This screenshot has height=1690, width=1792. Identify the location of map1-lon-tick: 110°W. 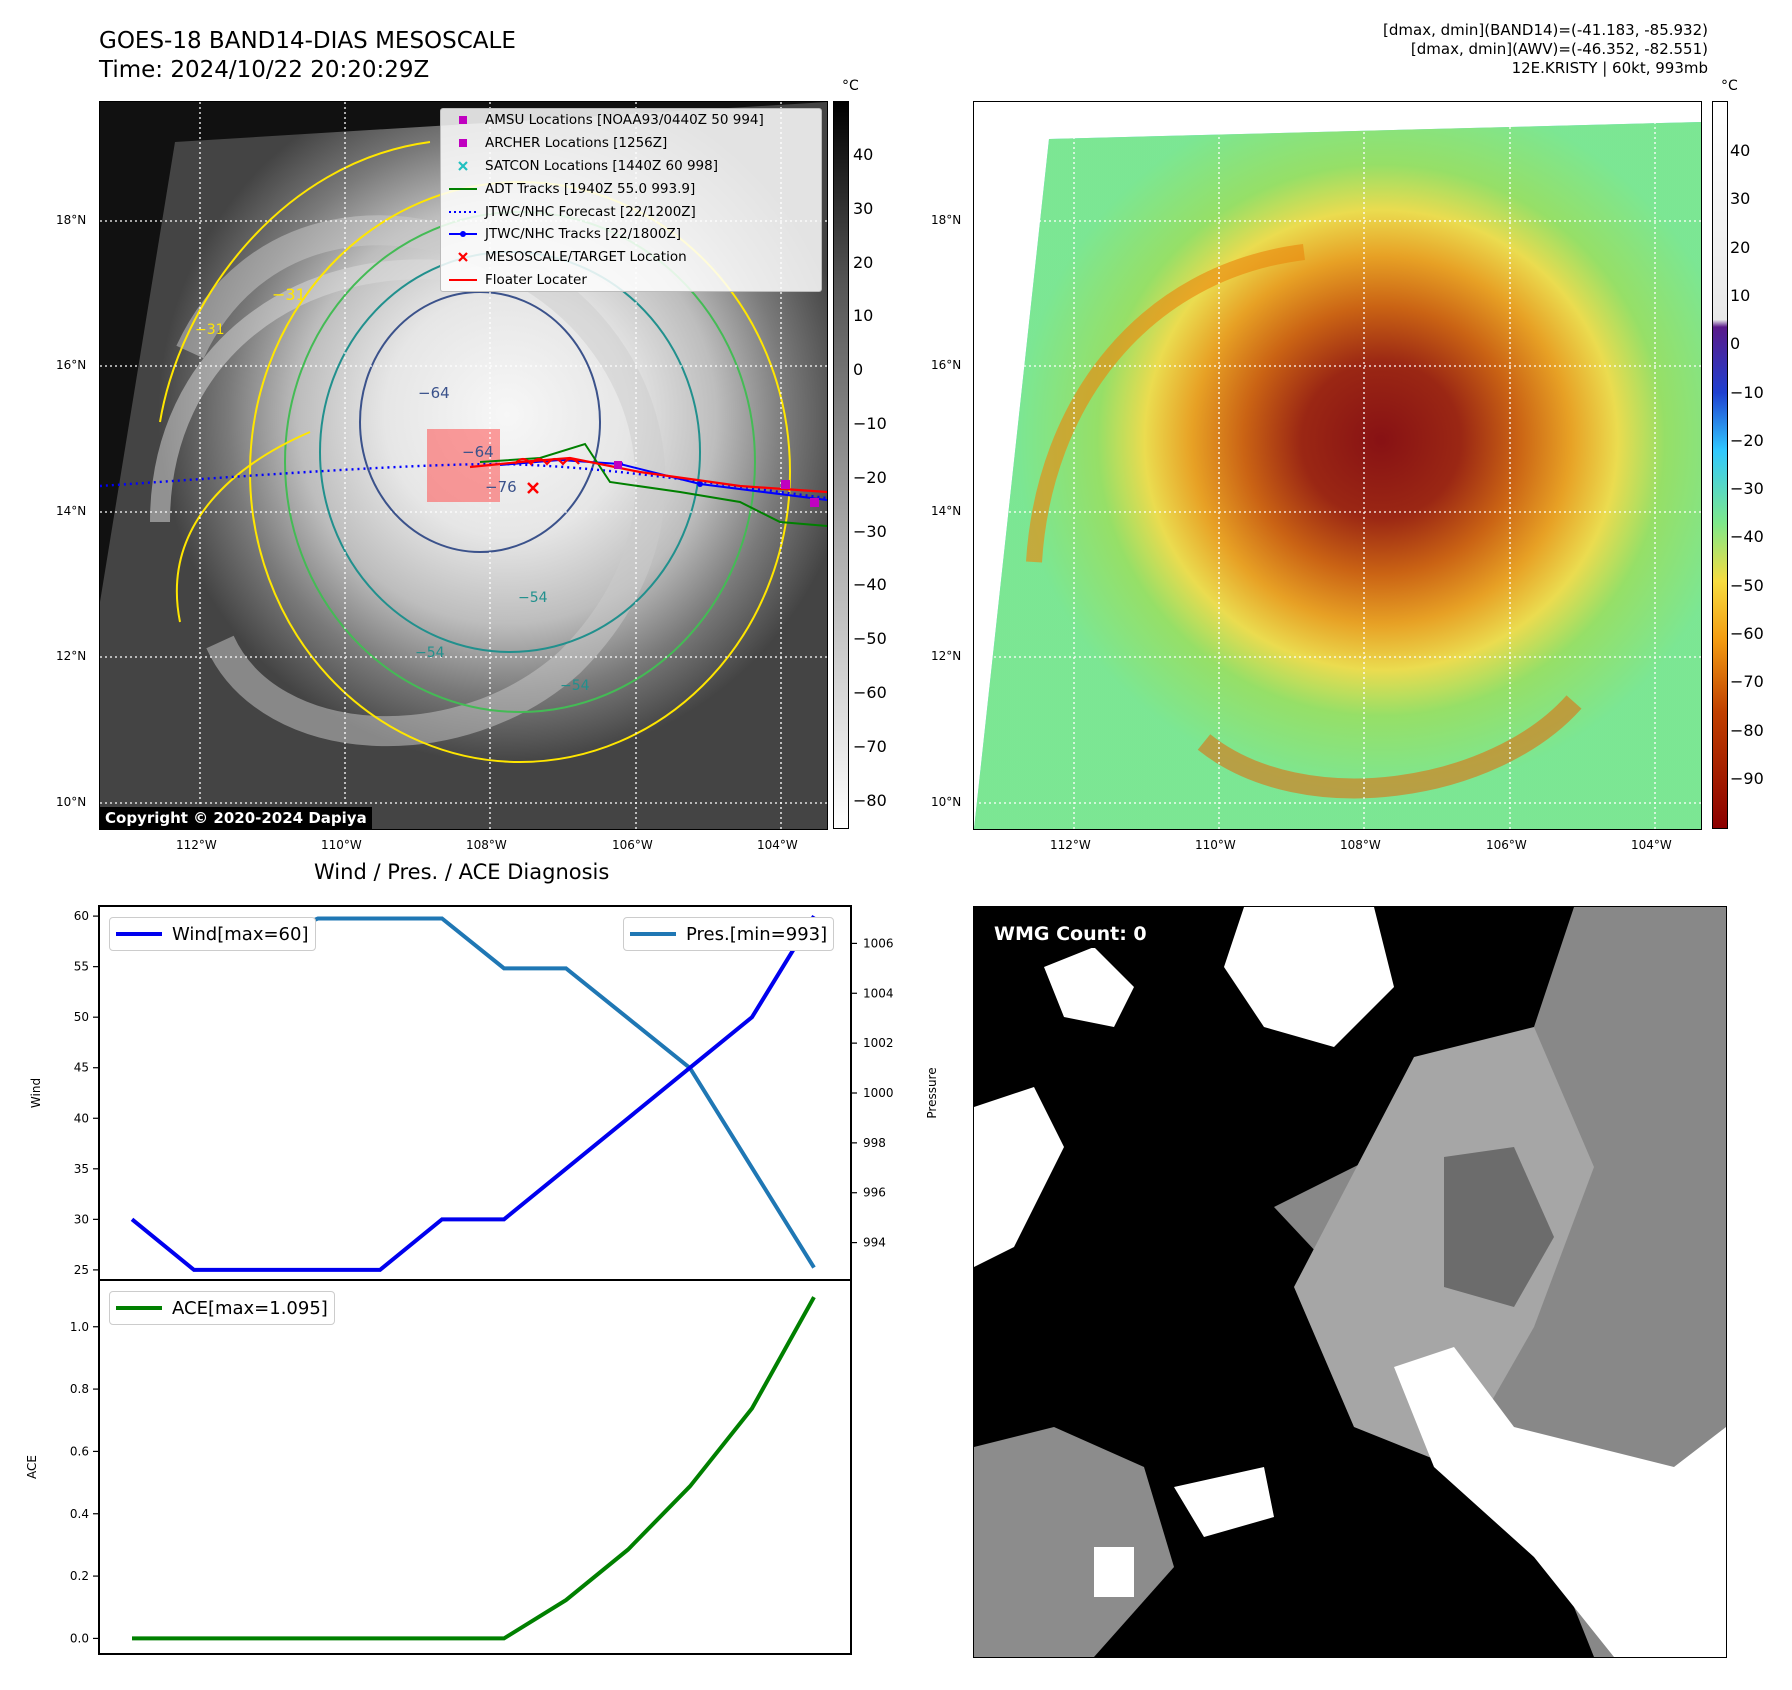
(341, 845).